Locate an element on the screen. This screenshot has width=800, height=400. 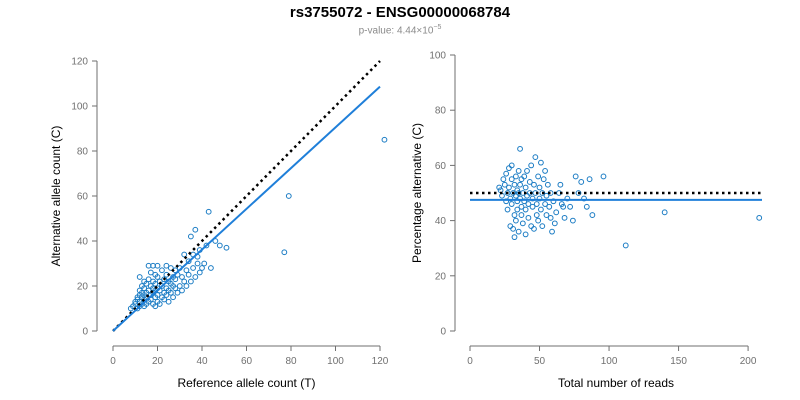
x-tick-label: 40 is located at coordinates (202, 361).